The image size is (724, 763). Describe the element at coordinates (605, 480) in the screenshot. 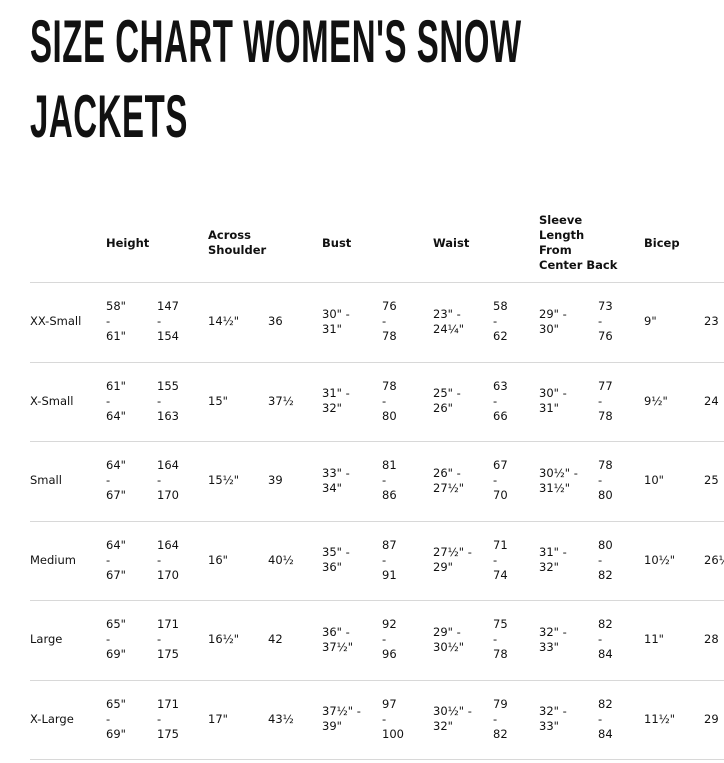

I see `measure-cell-text: 78 - 80` at that location.